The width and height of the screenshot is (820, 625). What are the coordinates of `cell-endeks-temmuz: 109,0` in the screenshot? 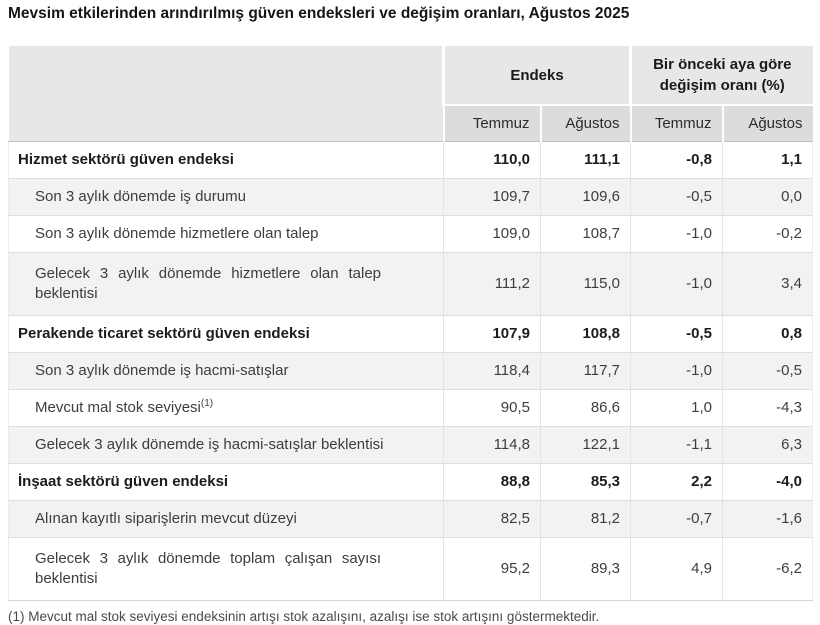 It's located at (492, 234).